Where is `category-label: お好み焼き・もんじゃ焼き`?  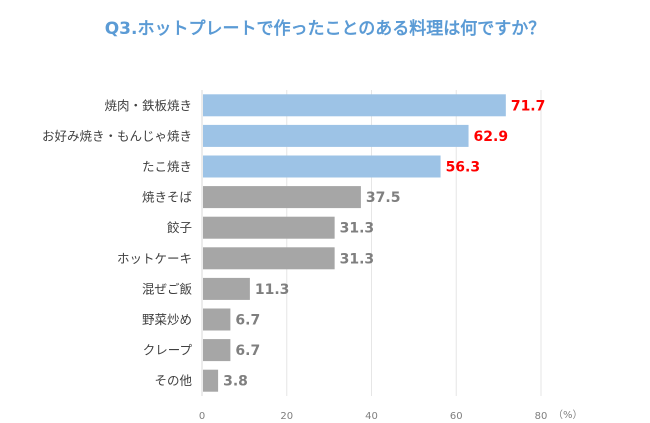 category-label: お好み焼き・もんじゃ焼き is located at coordinates (117, 135).